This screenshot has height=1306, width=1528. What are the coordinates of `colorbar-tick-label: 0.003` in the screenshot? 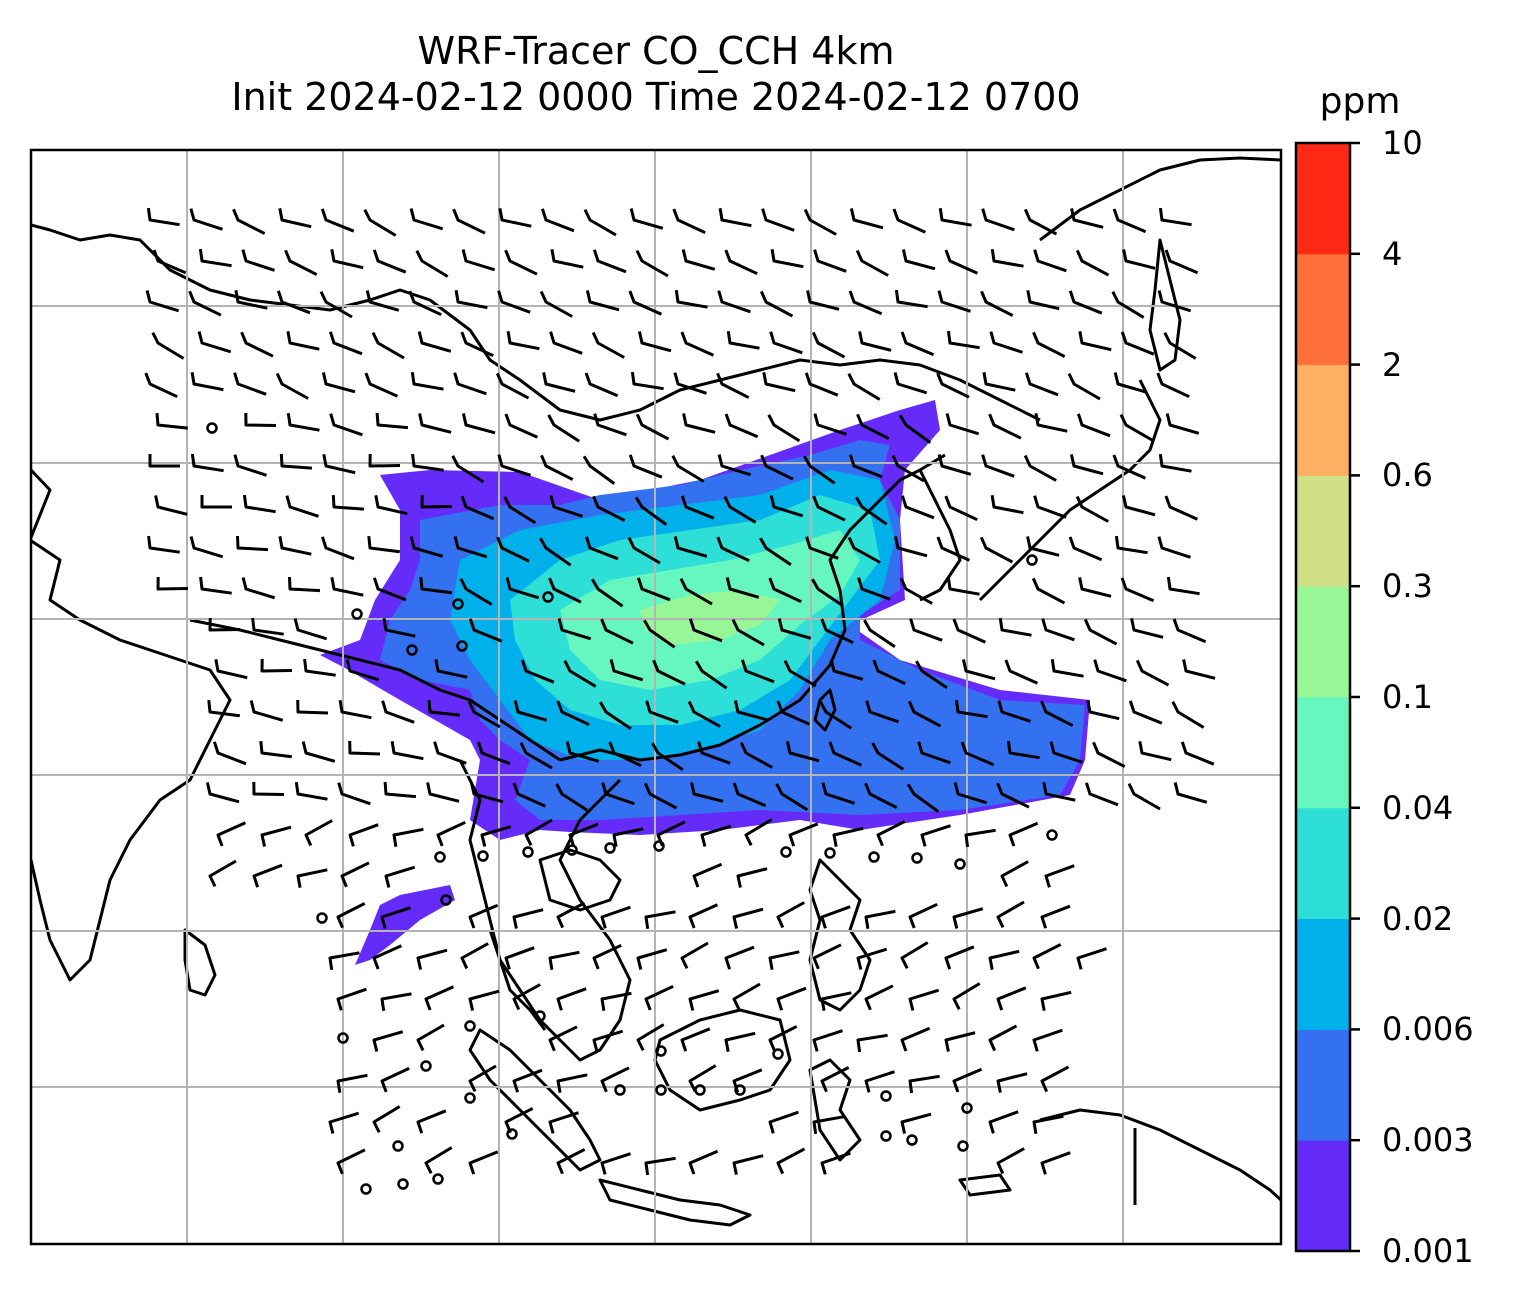 It's located at (1428, 1140).